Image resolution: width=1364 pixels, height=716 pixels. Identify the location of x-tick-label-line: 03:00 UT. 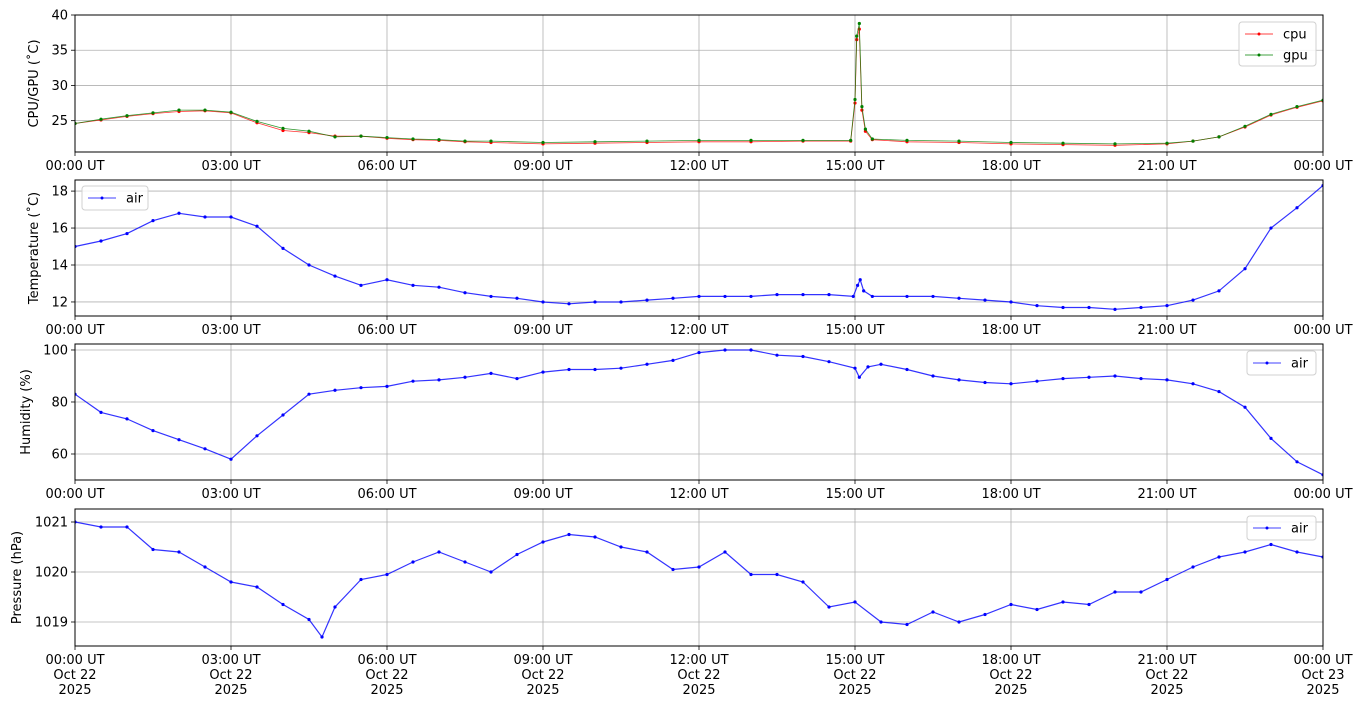
(230, 660).